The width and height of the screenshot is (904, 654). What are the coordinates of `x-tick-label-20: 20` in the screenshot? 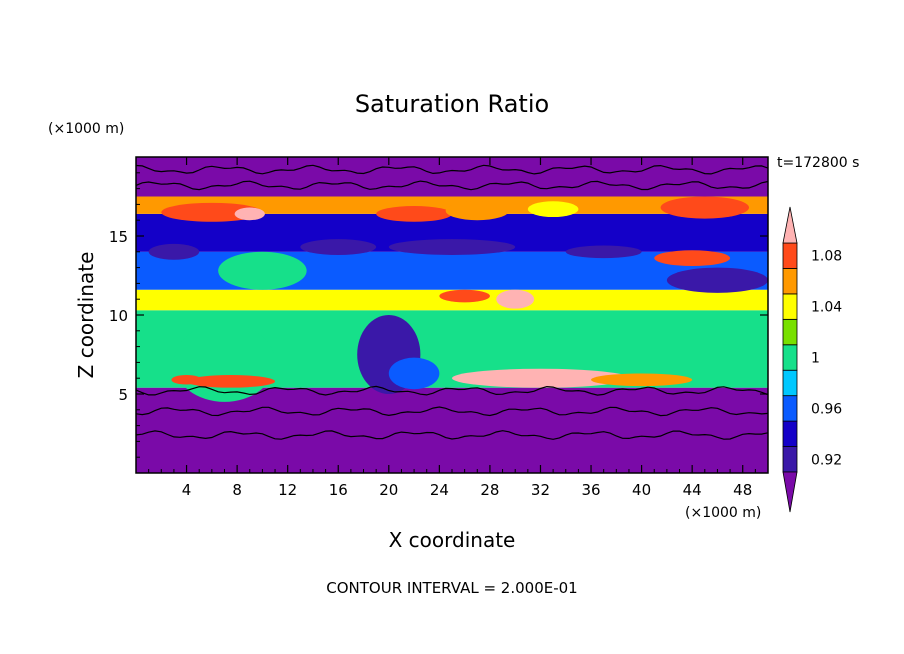 It's located at (388, 490).